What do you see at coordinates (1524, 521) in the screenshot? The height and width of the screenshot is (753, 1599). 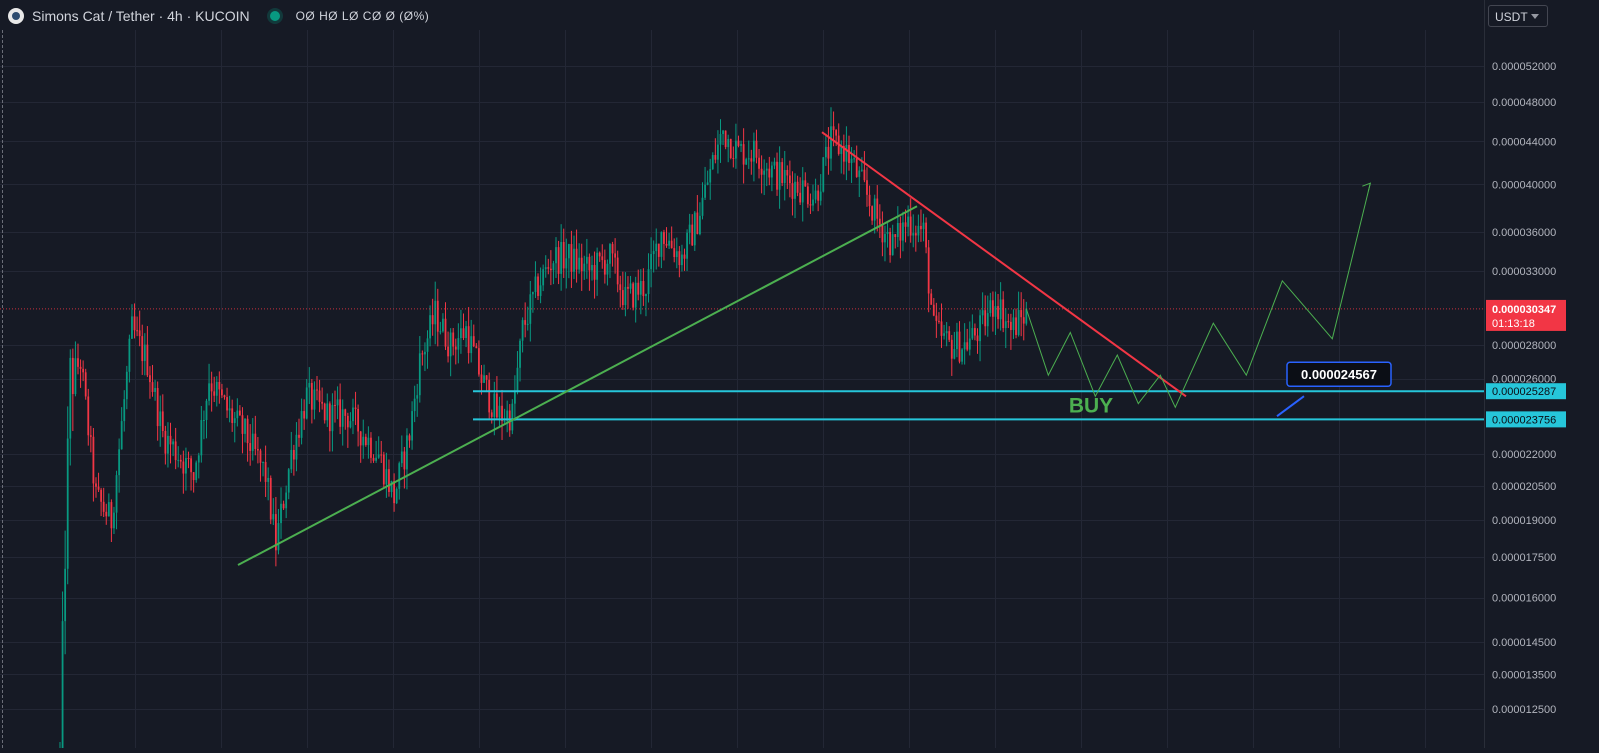 I see `y-axis-tick-label: 0.000019000` at bounding box center [1524, 521].